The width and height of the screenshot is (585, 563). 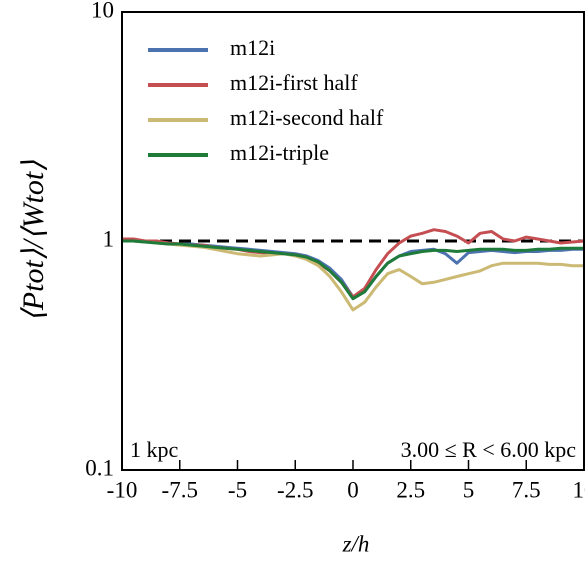 What do you see at coordinates (109, 238) in the screenshot?
I see `y-tick-label: 1` at bounding box center [109, 238].